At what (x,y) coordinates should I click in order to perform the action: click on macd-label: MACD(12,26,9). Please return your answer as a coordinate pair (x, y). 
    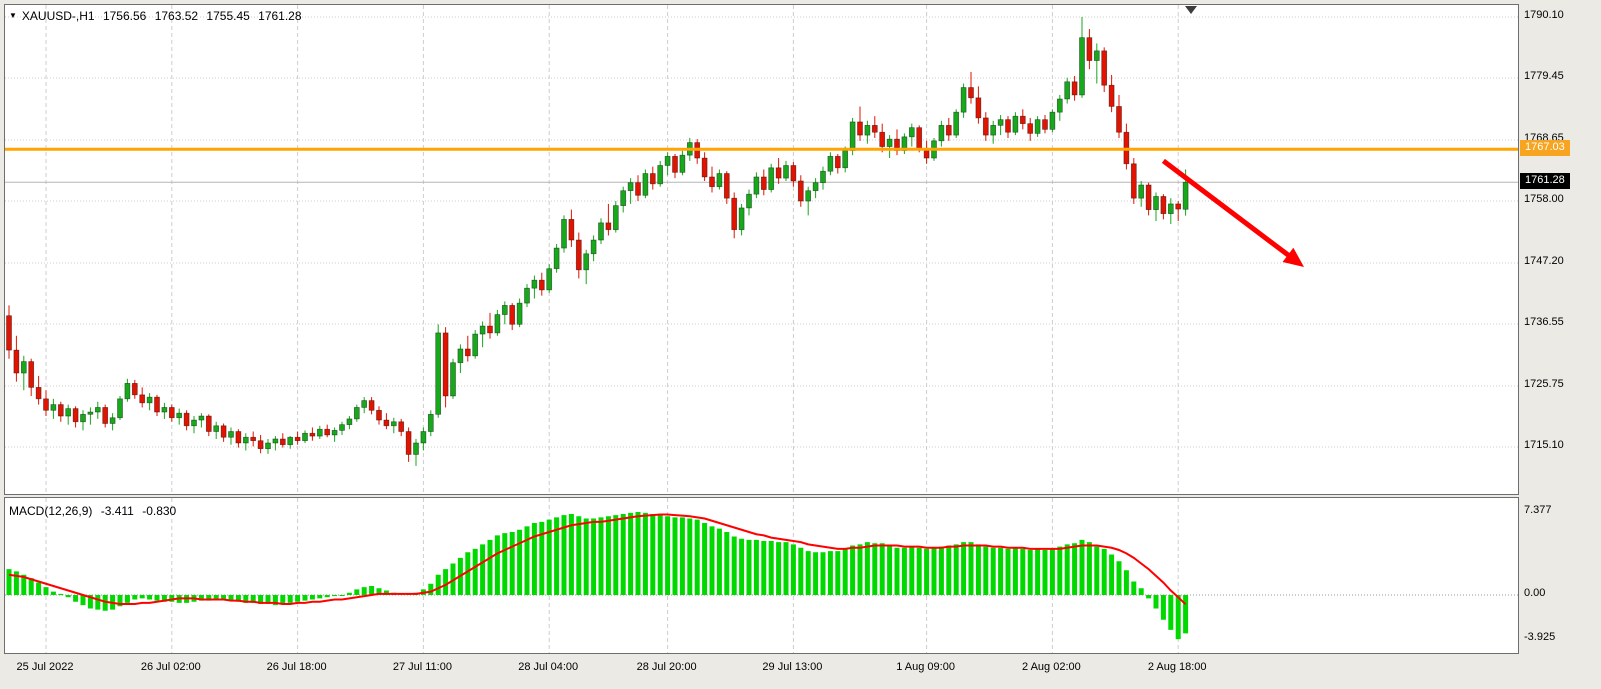
    Looking at the image, I should click on (51, 511).